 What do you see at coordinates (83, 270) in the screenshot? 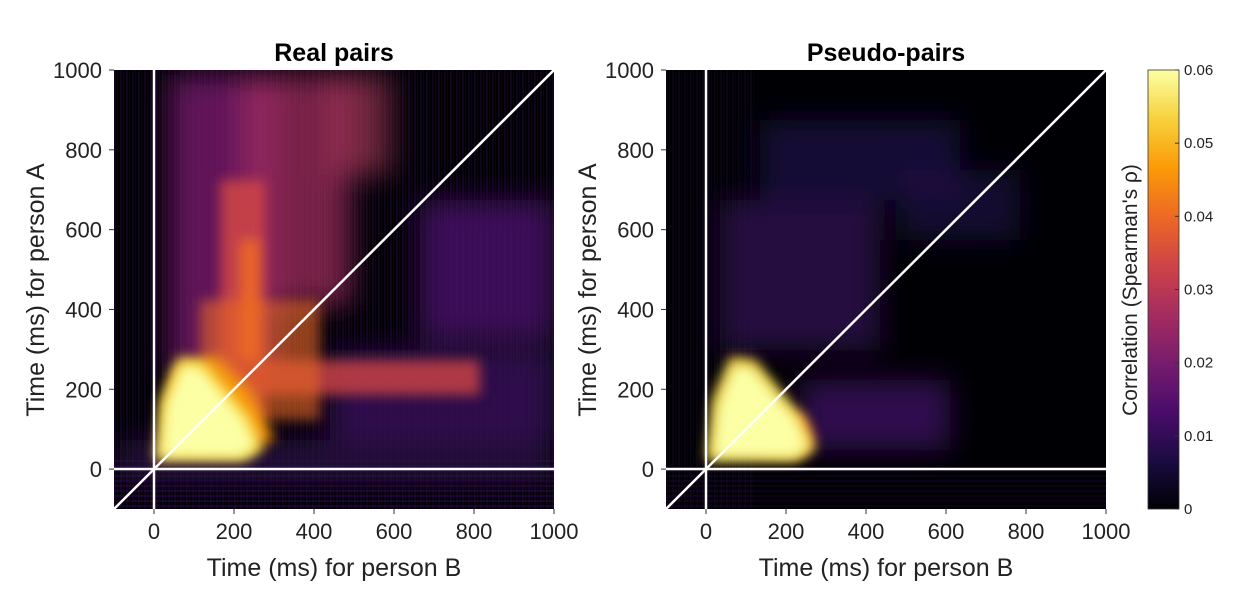
I see `y-axis-ticks-real-pairs: 0 200 400 600 800 1000` at bounding box center [83, 270].